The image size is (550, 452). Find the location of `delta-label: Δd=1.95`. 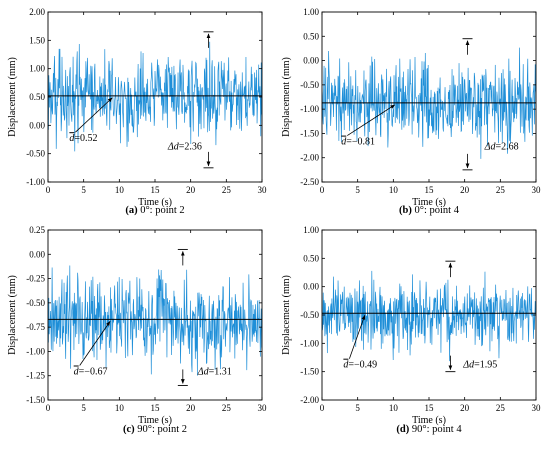

delta-label: Δd=1.95 is located at coordinates (479, 365).